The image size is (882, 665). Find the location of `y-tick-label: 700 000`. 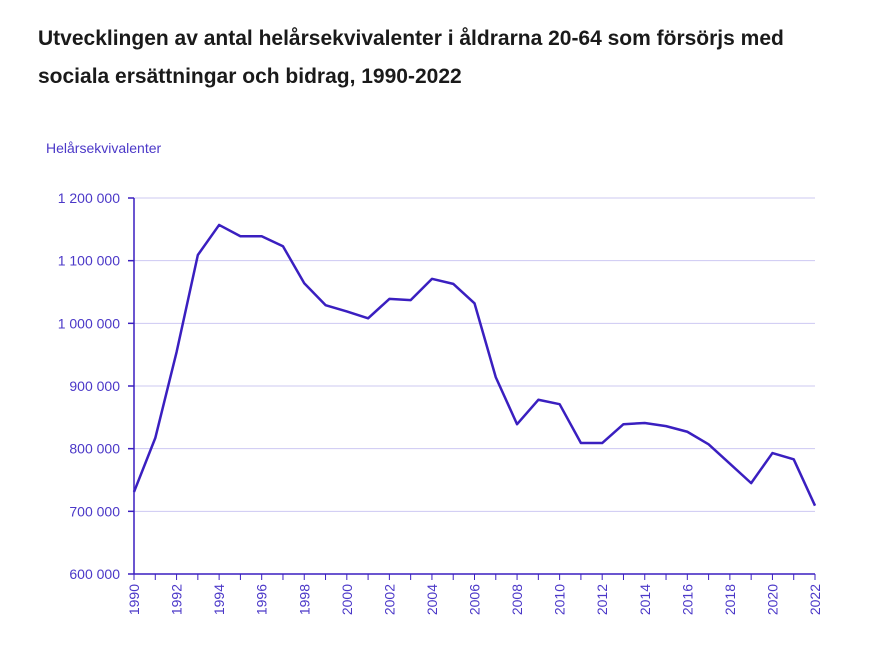

y-tick-label: 700 000 is located at coordinates (94, 511).